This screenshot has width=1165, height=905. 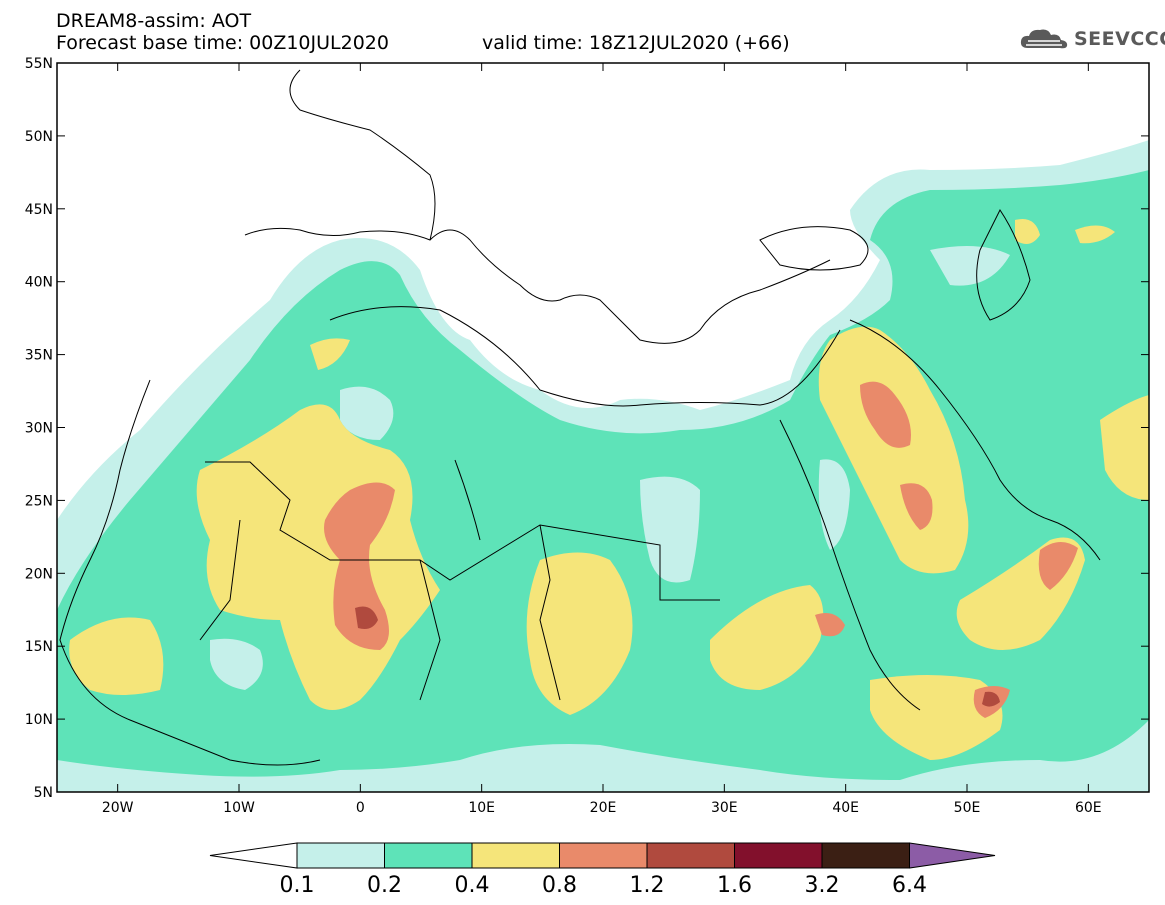 What do you see at coordinates (39, 356) in the screenshot?
I see `lat-label: 35N` at bounding box center [39, 356].